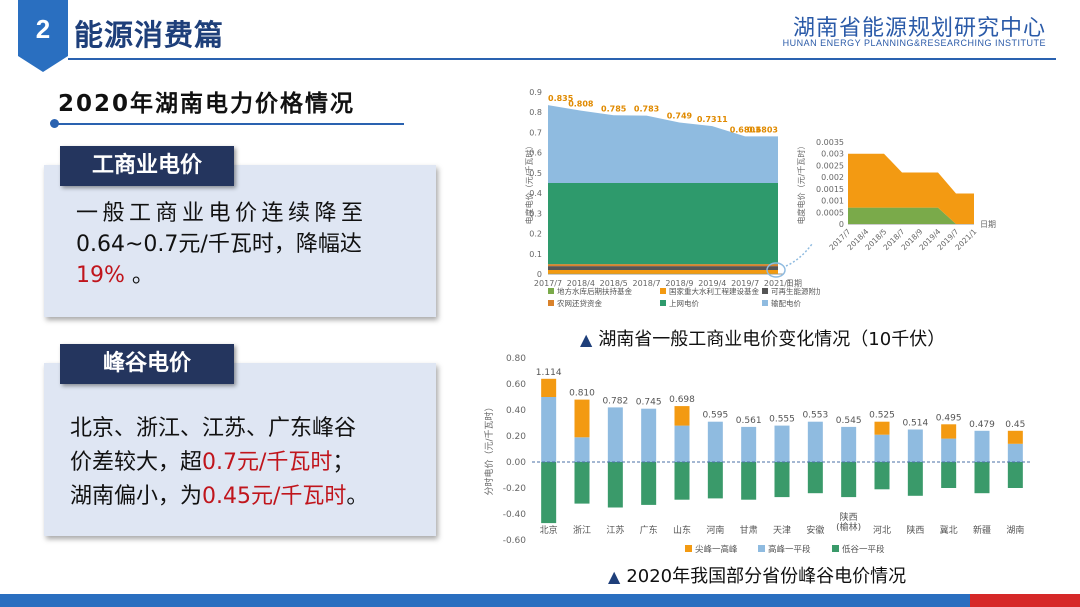  Describe the element at coordinates (1015, 425) in the screenshot. I see `bar-top-label: 0.45` at that location.